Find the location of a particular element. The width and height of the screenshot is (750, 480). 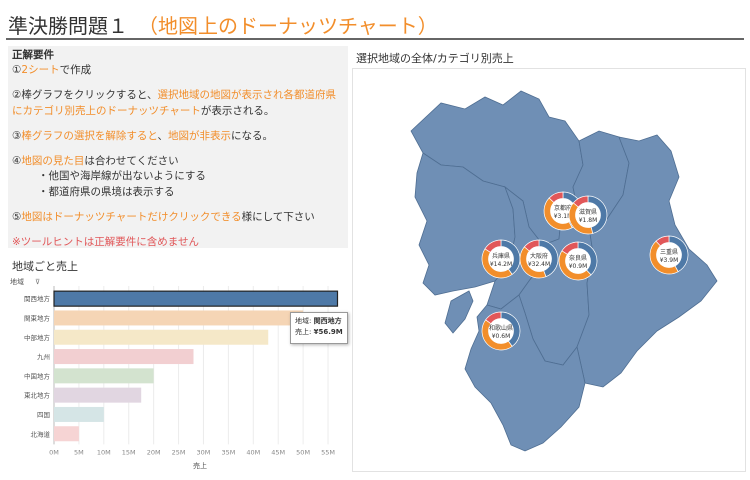

filter-icon: ⊽ is located at coordinates (37, 282).